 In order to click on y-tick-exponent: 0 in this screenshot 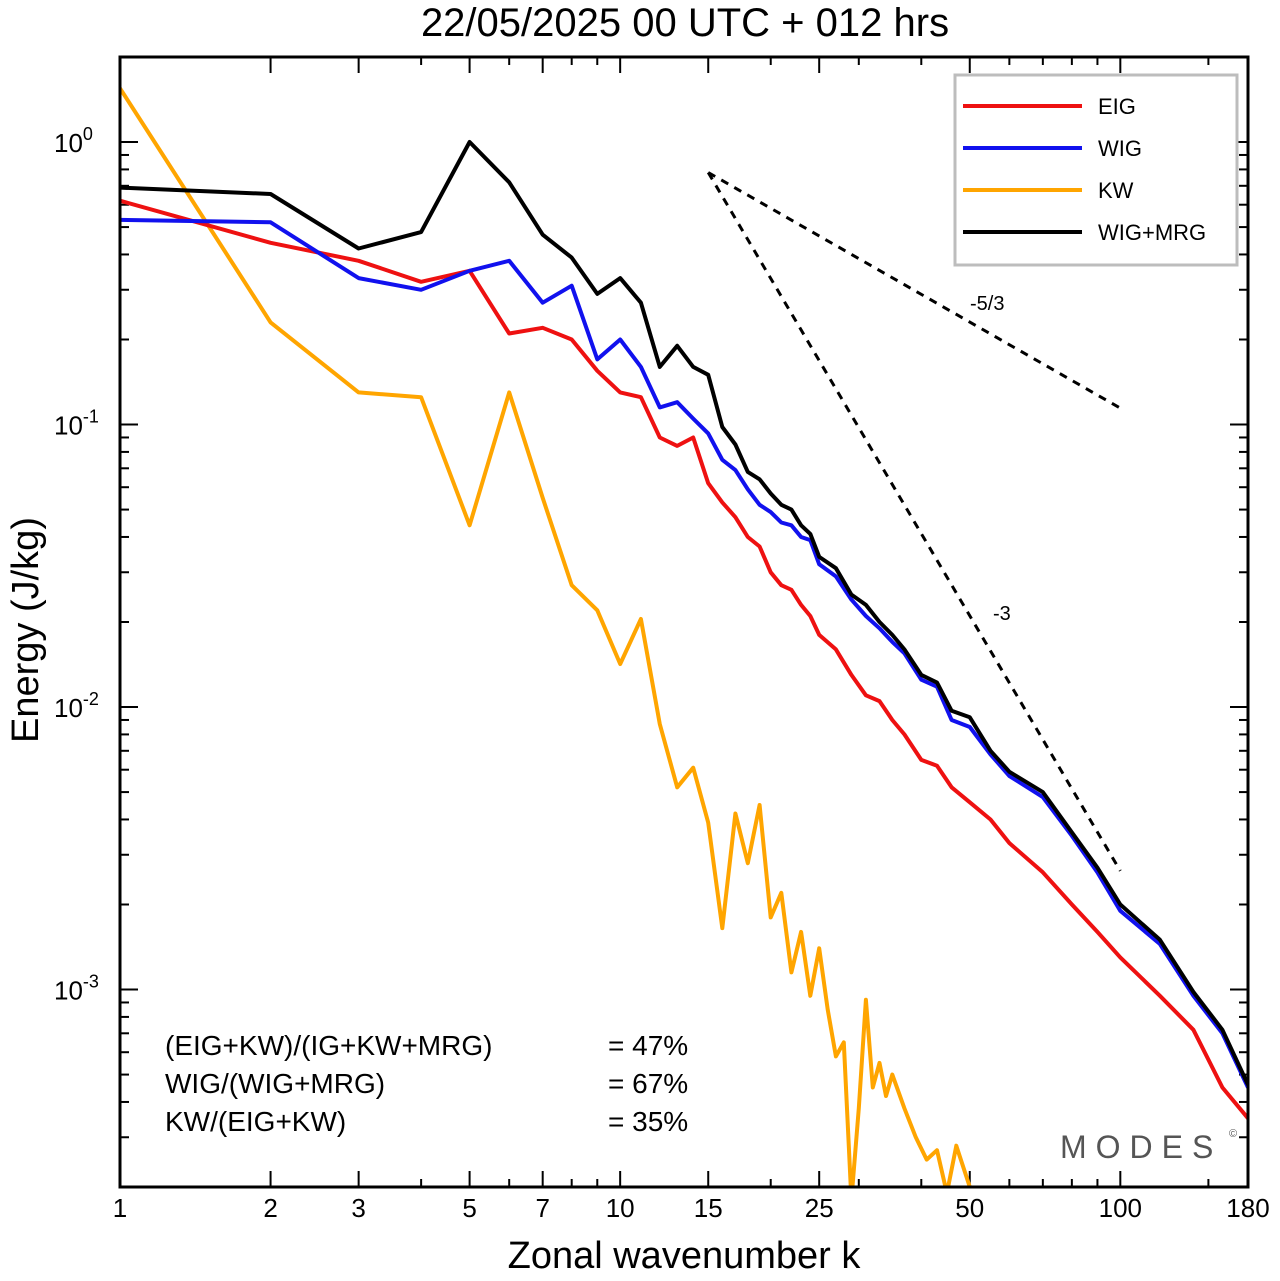, I will do `click(88, 134)`.